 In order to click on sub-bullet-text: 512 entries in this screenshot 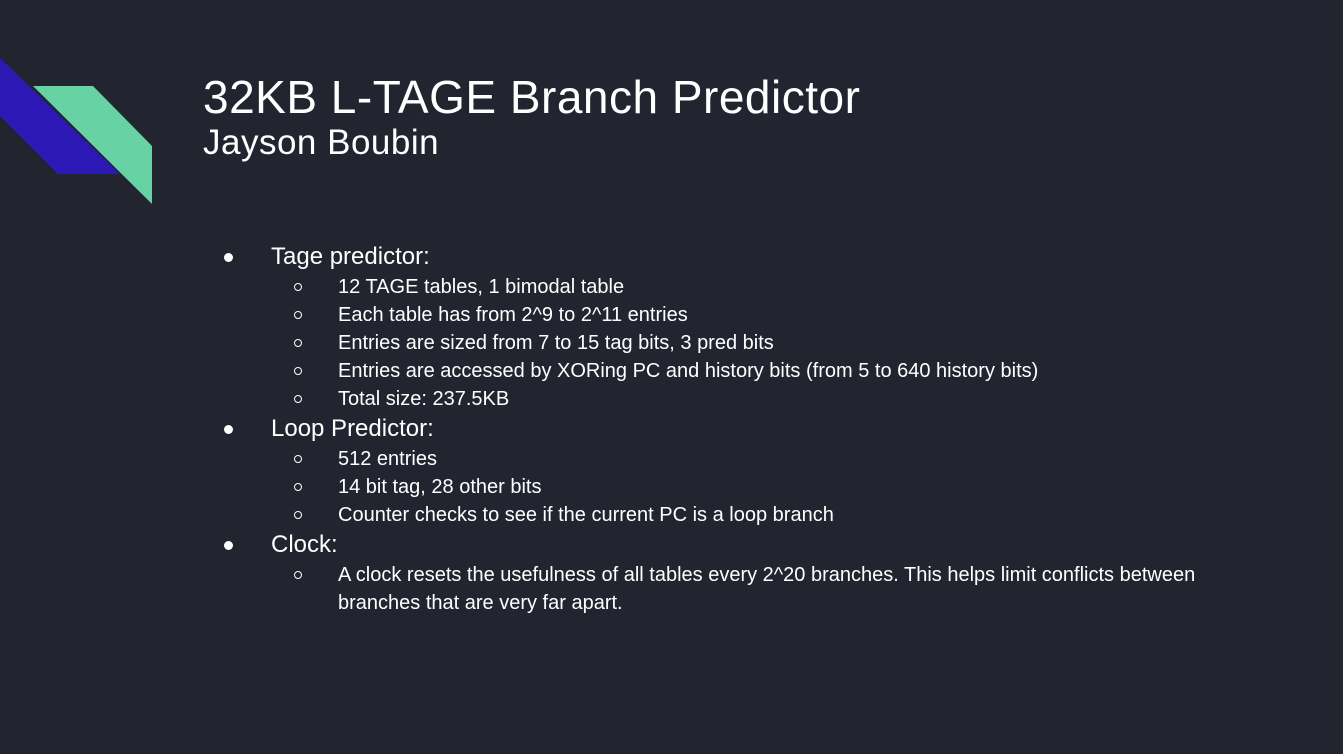, I will do `click(387, 459)`.